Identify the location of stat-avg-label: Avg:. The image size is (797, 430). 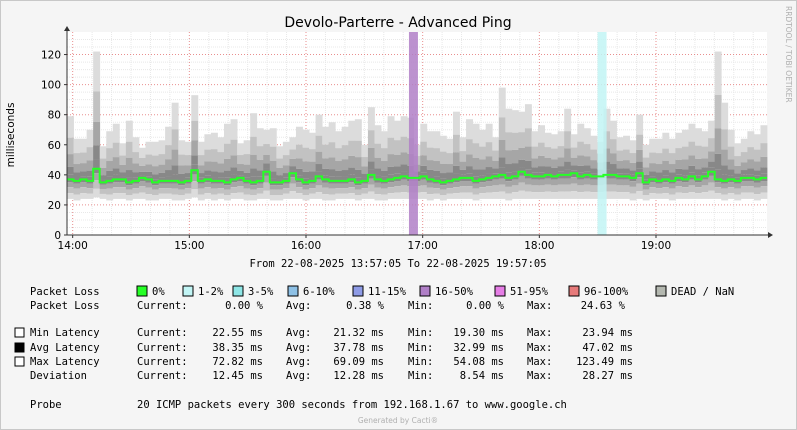
(298, 376).